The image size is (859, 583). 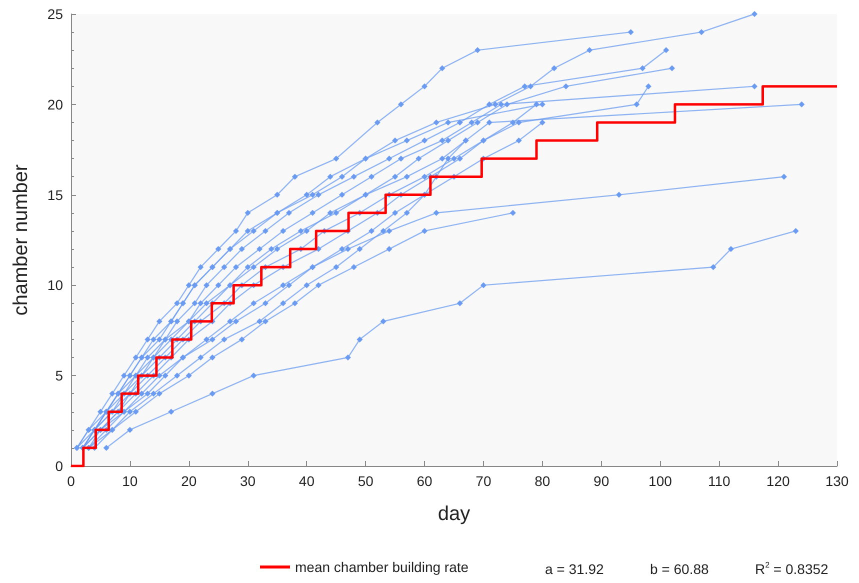 What do you see at coordinates (542, 481) in the screenshot?
I see `x-tick-label: 80` at bounding box center [542, 481].